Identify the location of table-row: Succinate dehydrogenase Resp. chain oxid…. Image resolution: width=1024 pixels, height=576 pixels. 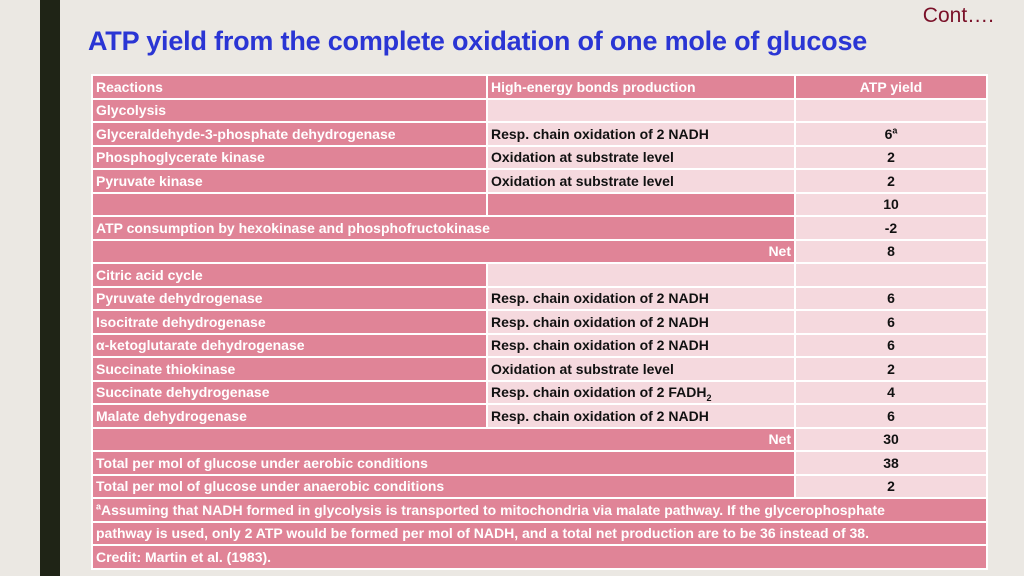
(539, 392).